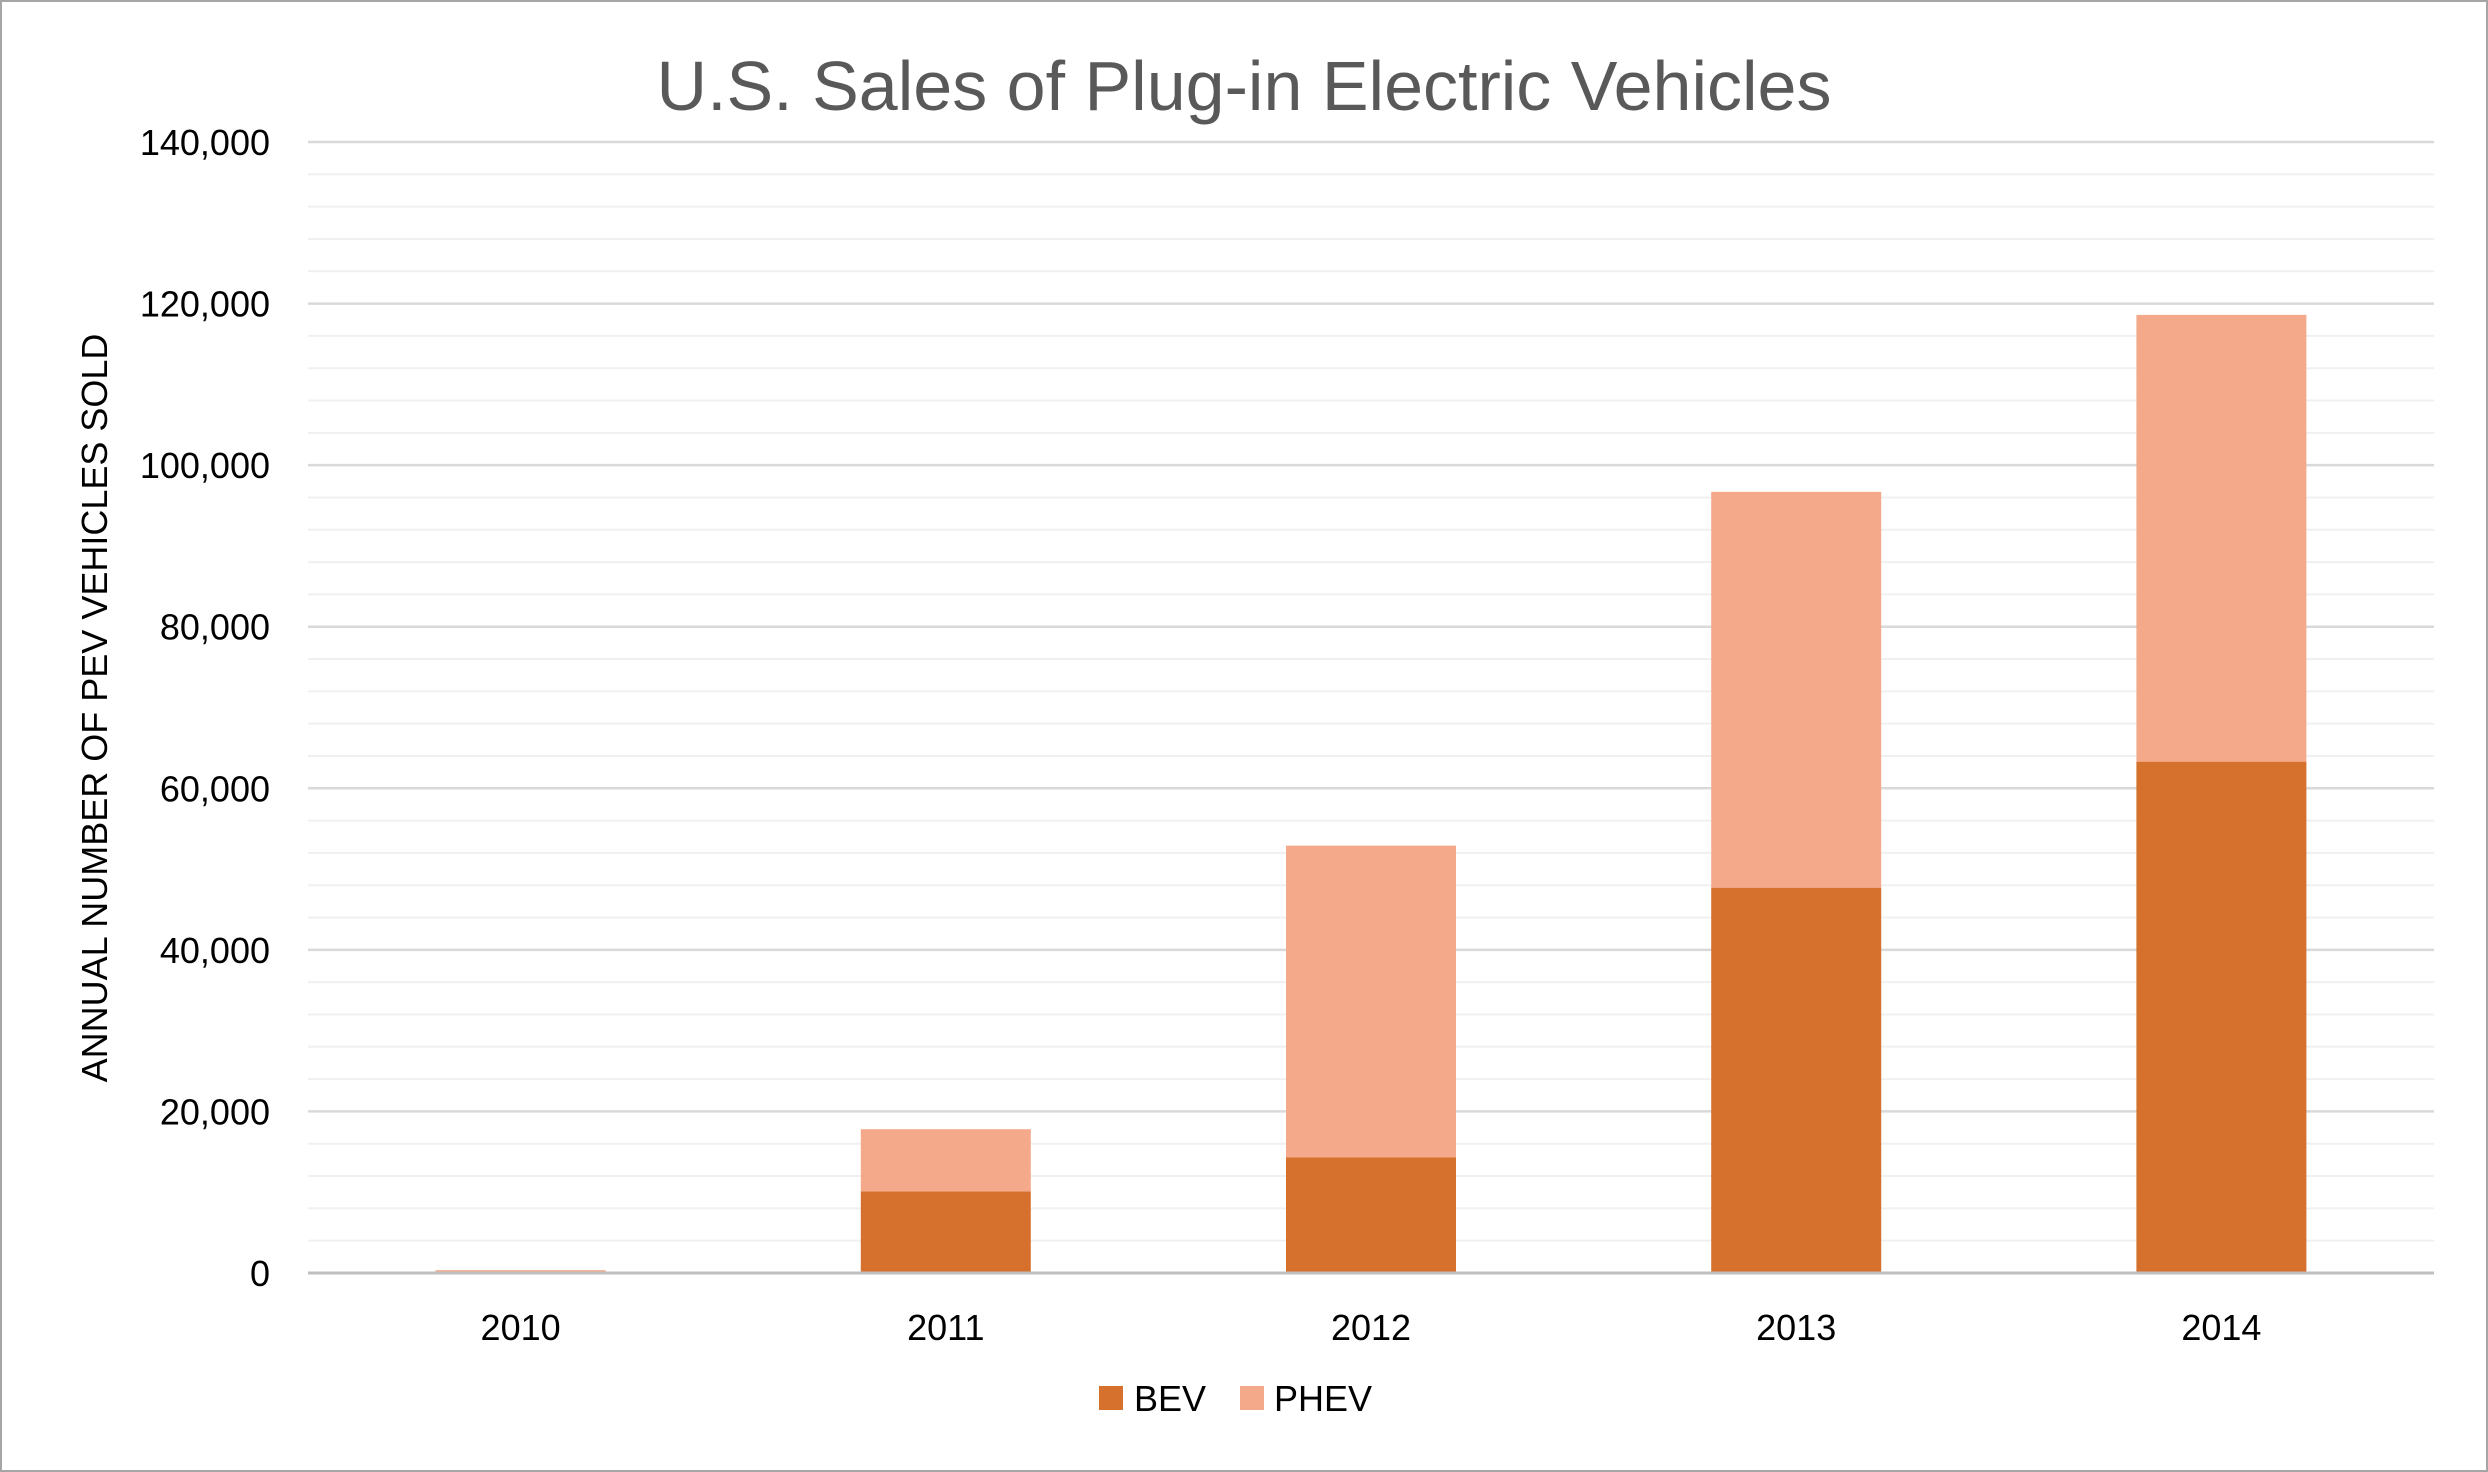 The image size is (2488, 1472). What do you see at coordinates (1244, 86) in the screenshot?
I see `chart-title: U.S. Sales of Plug-in Electric Vehicles` at bounding box center [1244, 86].